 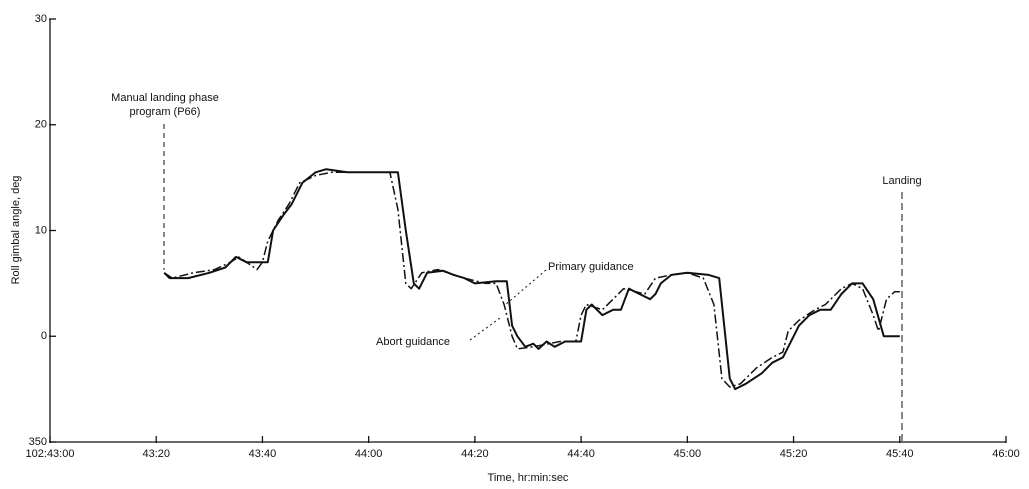 I want to click on x-tick-label: 43:20, so click(x=156, y=454).